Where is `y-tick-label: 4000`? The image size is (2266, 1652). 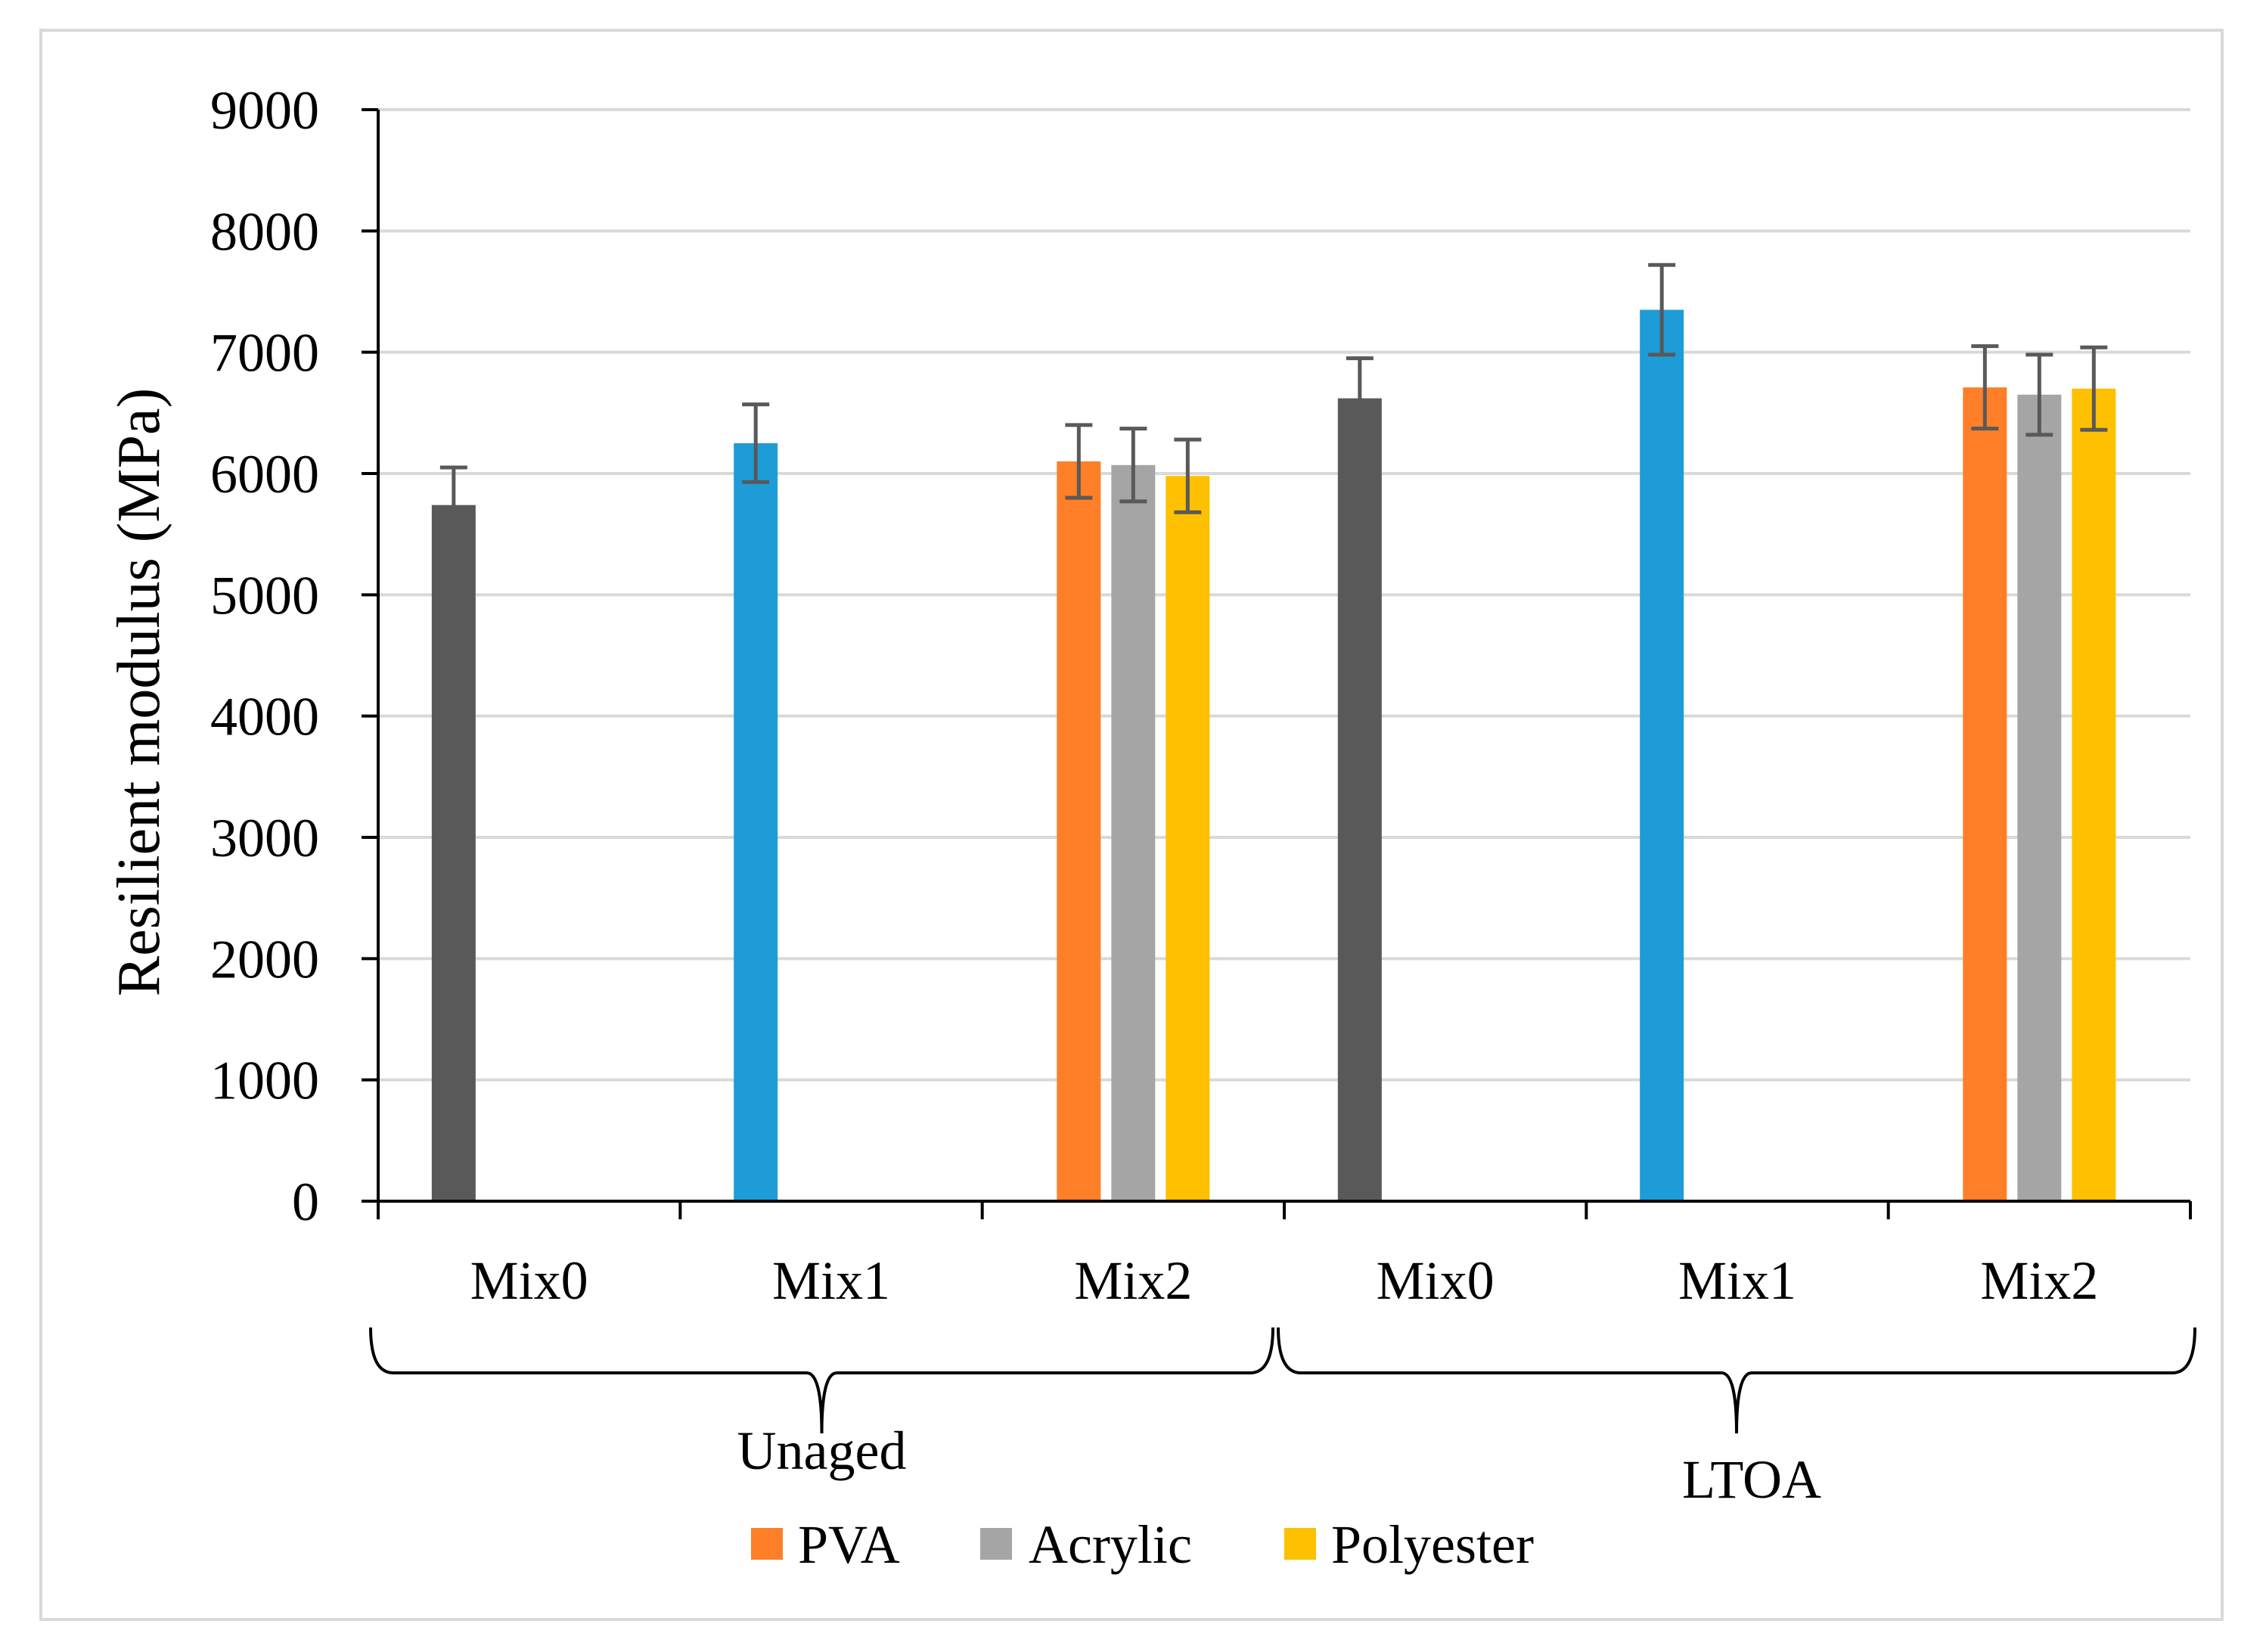
y-tick-label: 4000 is located at coordinates (264, 717).